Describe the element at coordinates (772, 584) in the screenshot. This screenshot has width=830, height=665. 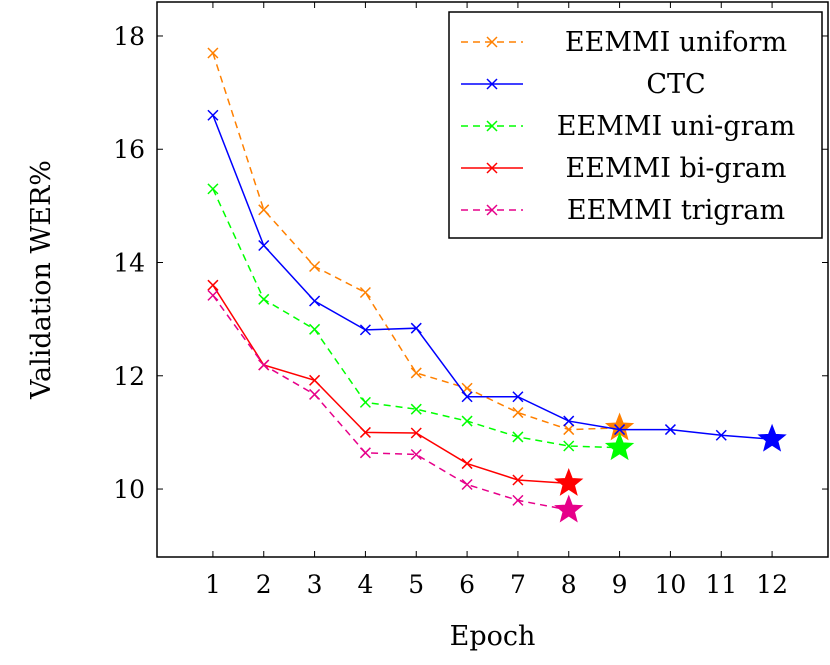
I see `x-tick-label: 12` at that location.